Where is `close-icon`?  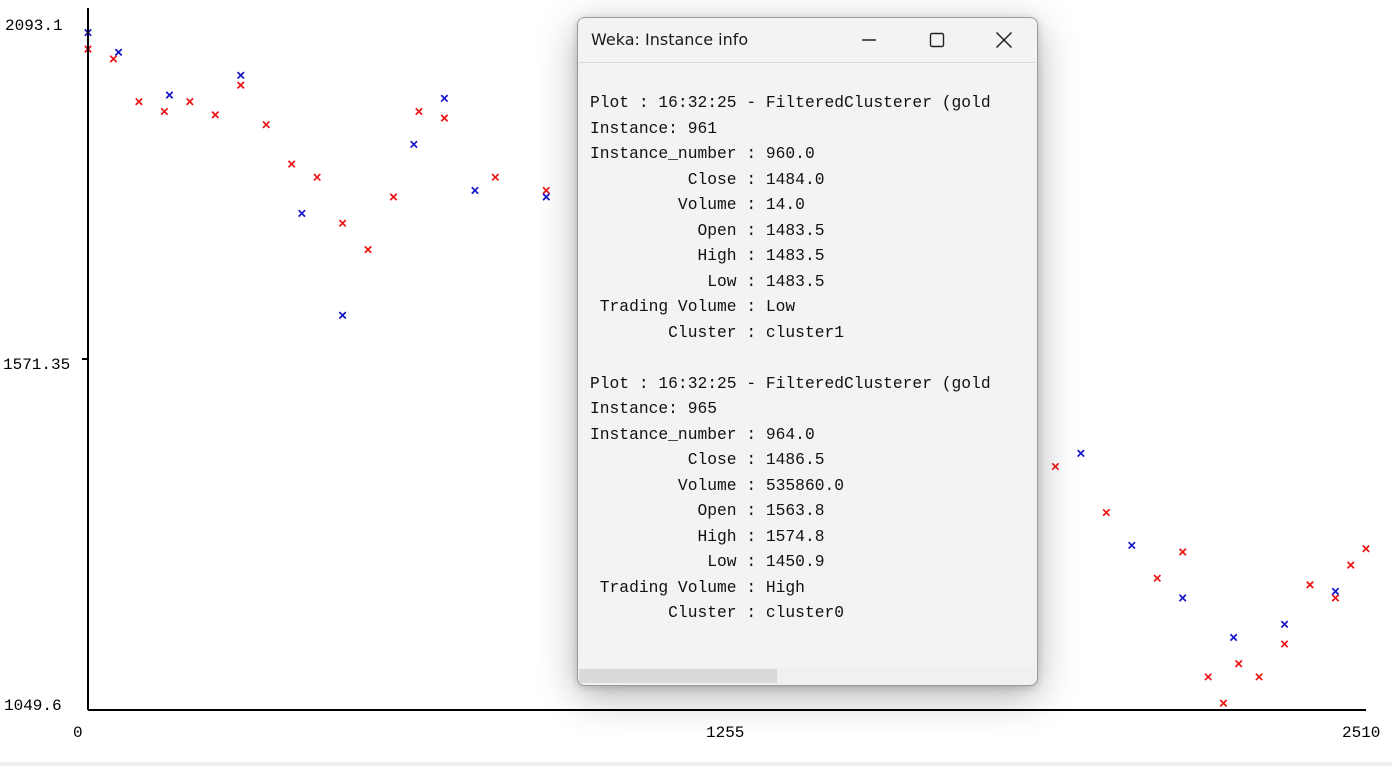 close-icon is located at coordinates (1004, 40).